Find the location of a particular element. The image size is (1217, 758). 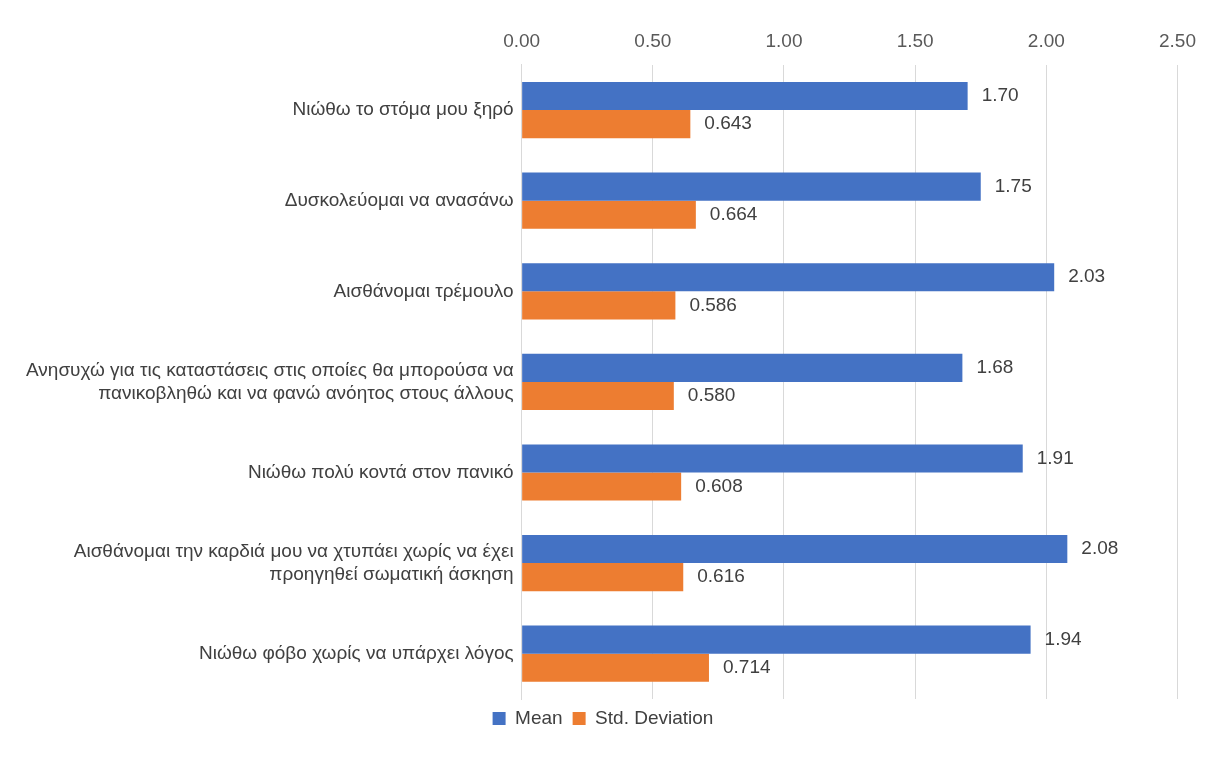

y-tick-label: Νιώθω φόβο χωρίς να υπάρχει λόγος is located at coordinates (356, 652).